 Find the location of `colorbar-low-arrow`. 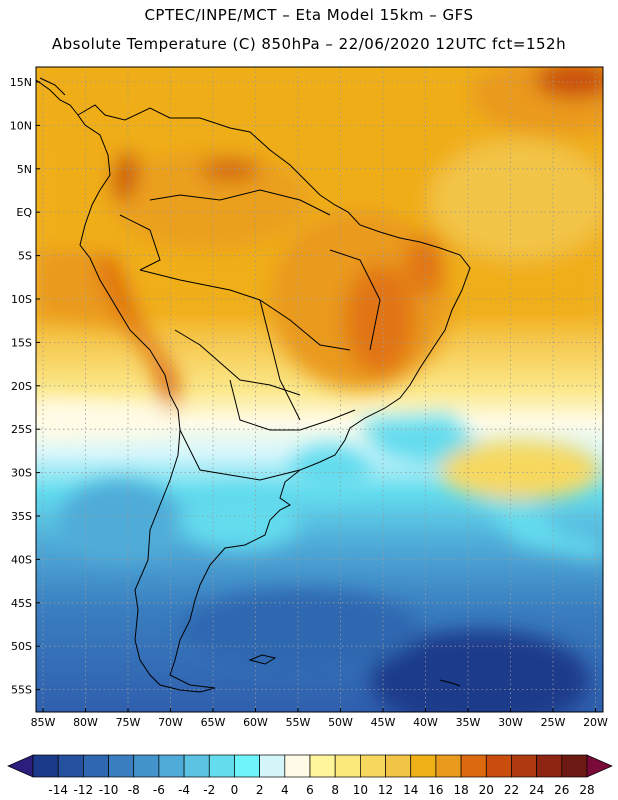

colorbar-low-arrow is located at coordinates (20, 766).